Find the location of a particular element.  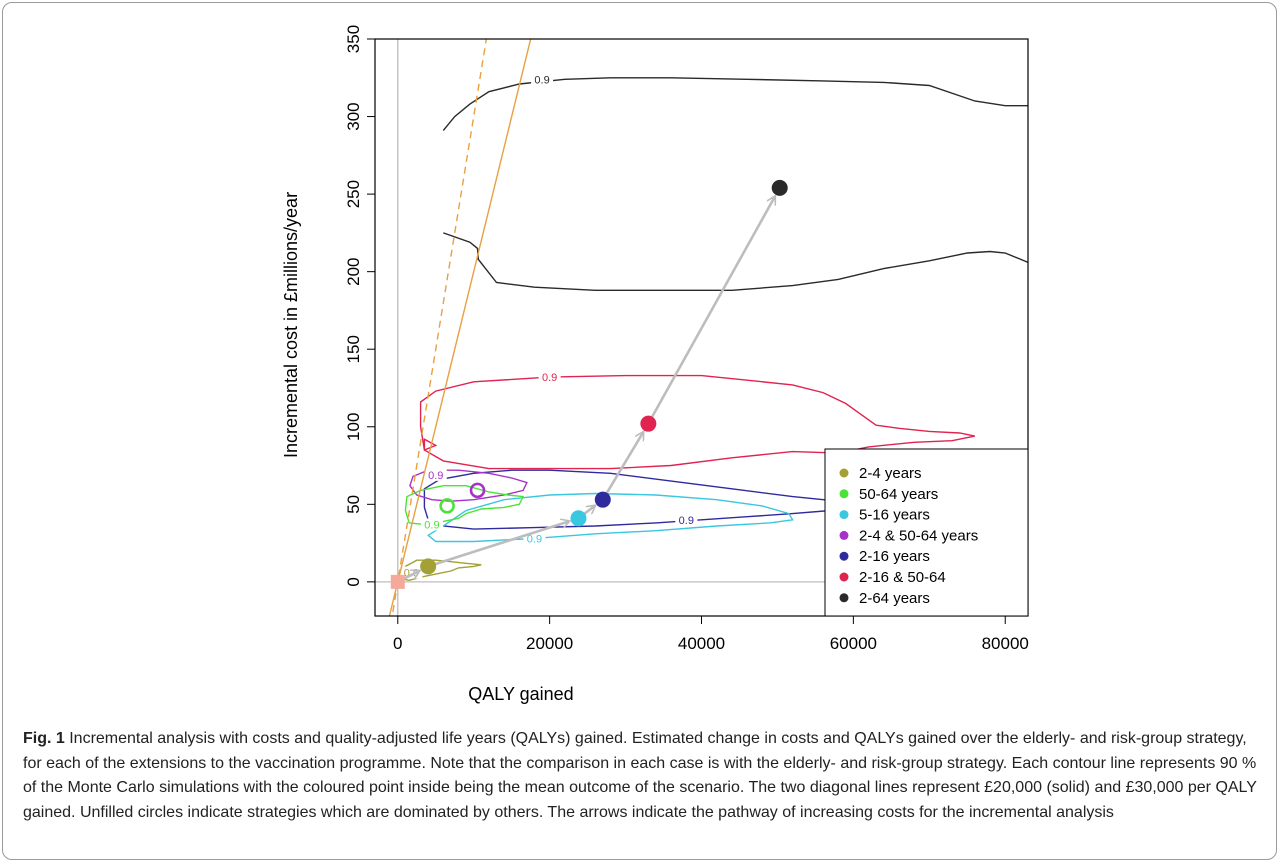

point-50-64-years is located at coordinates (447, 506).